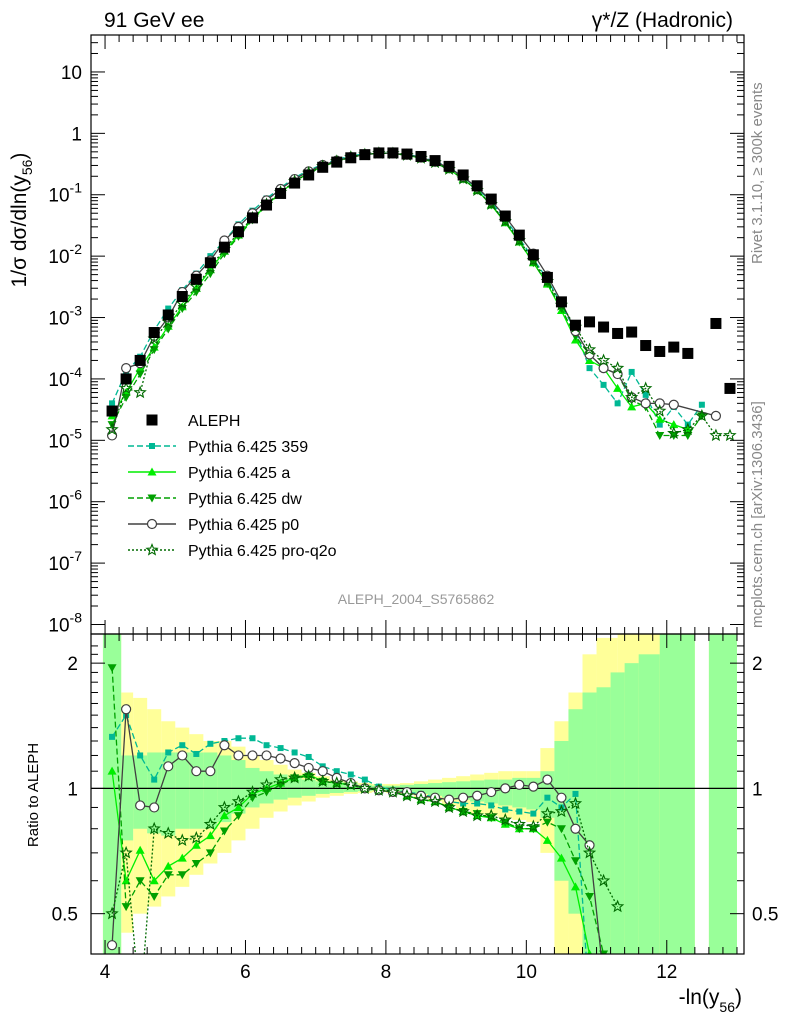 This screenshot has height=1024, width=786. Describe the element at coordinates (193, 421) in the screenshot. I see `legend-item-0: ALEPH` at that location.